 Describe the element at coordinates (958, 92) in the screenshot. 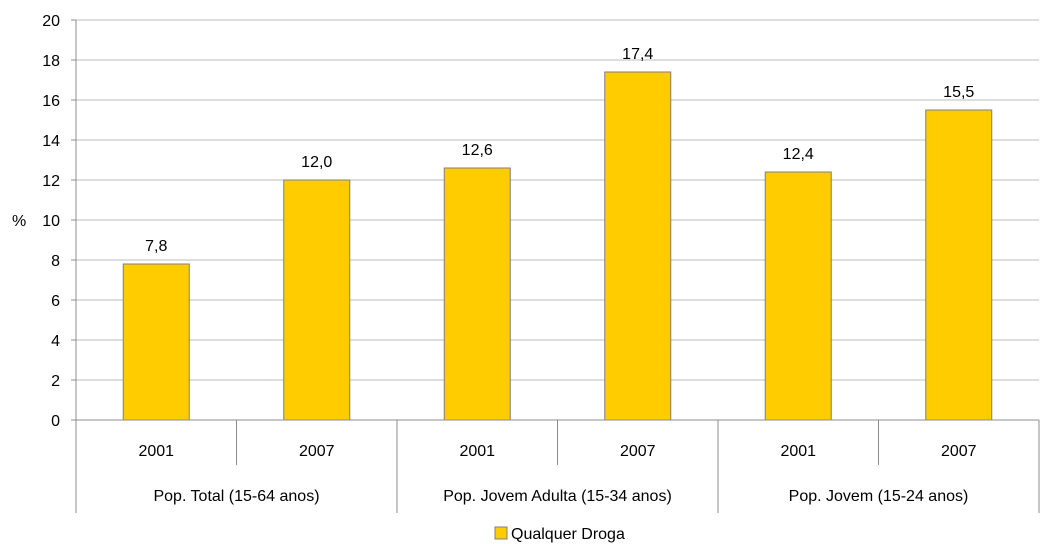

I see `data-label: 15,5` at that location.